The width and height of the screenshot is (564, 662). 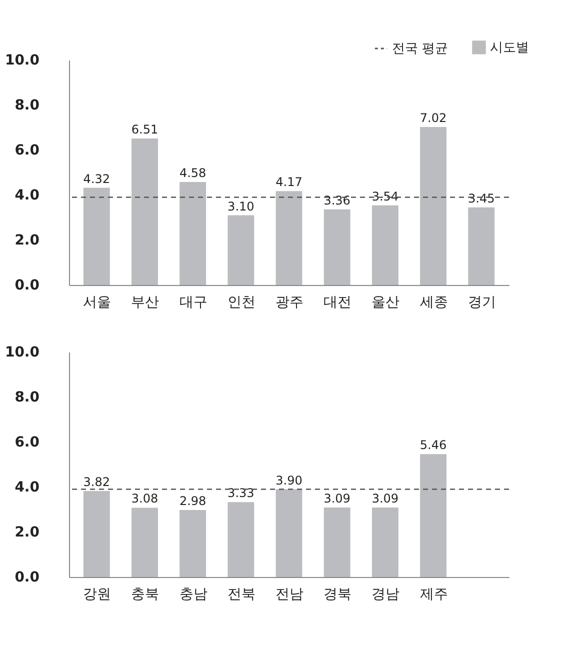 I want to click on data-label: 3.10, so click(x=241, y=206).